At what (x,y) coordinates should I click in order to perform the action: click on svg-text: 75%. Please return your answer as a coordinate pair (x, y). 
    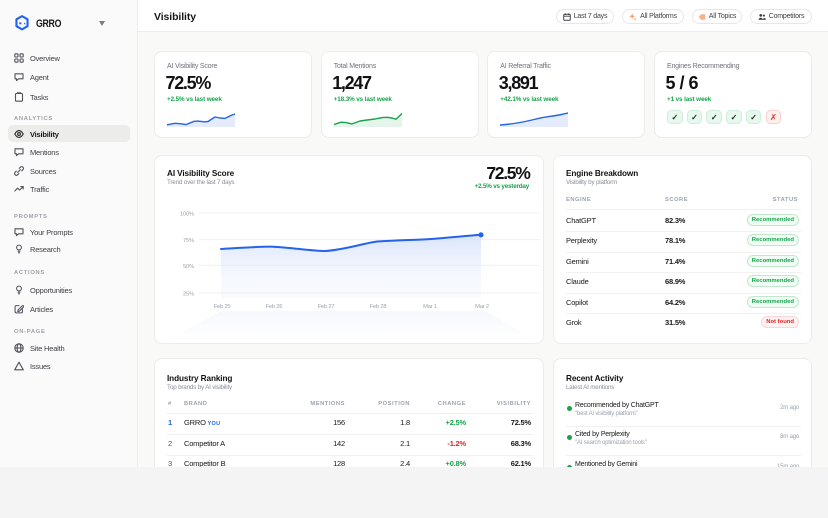
    Looking at the image, I should click on (188, 241).